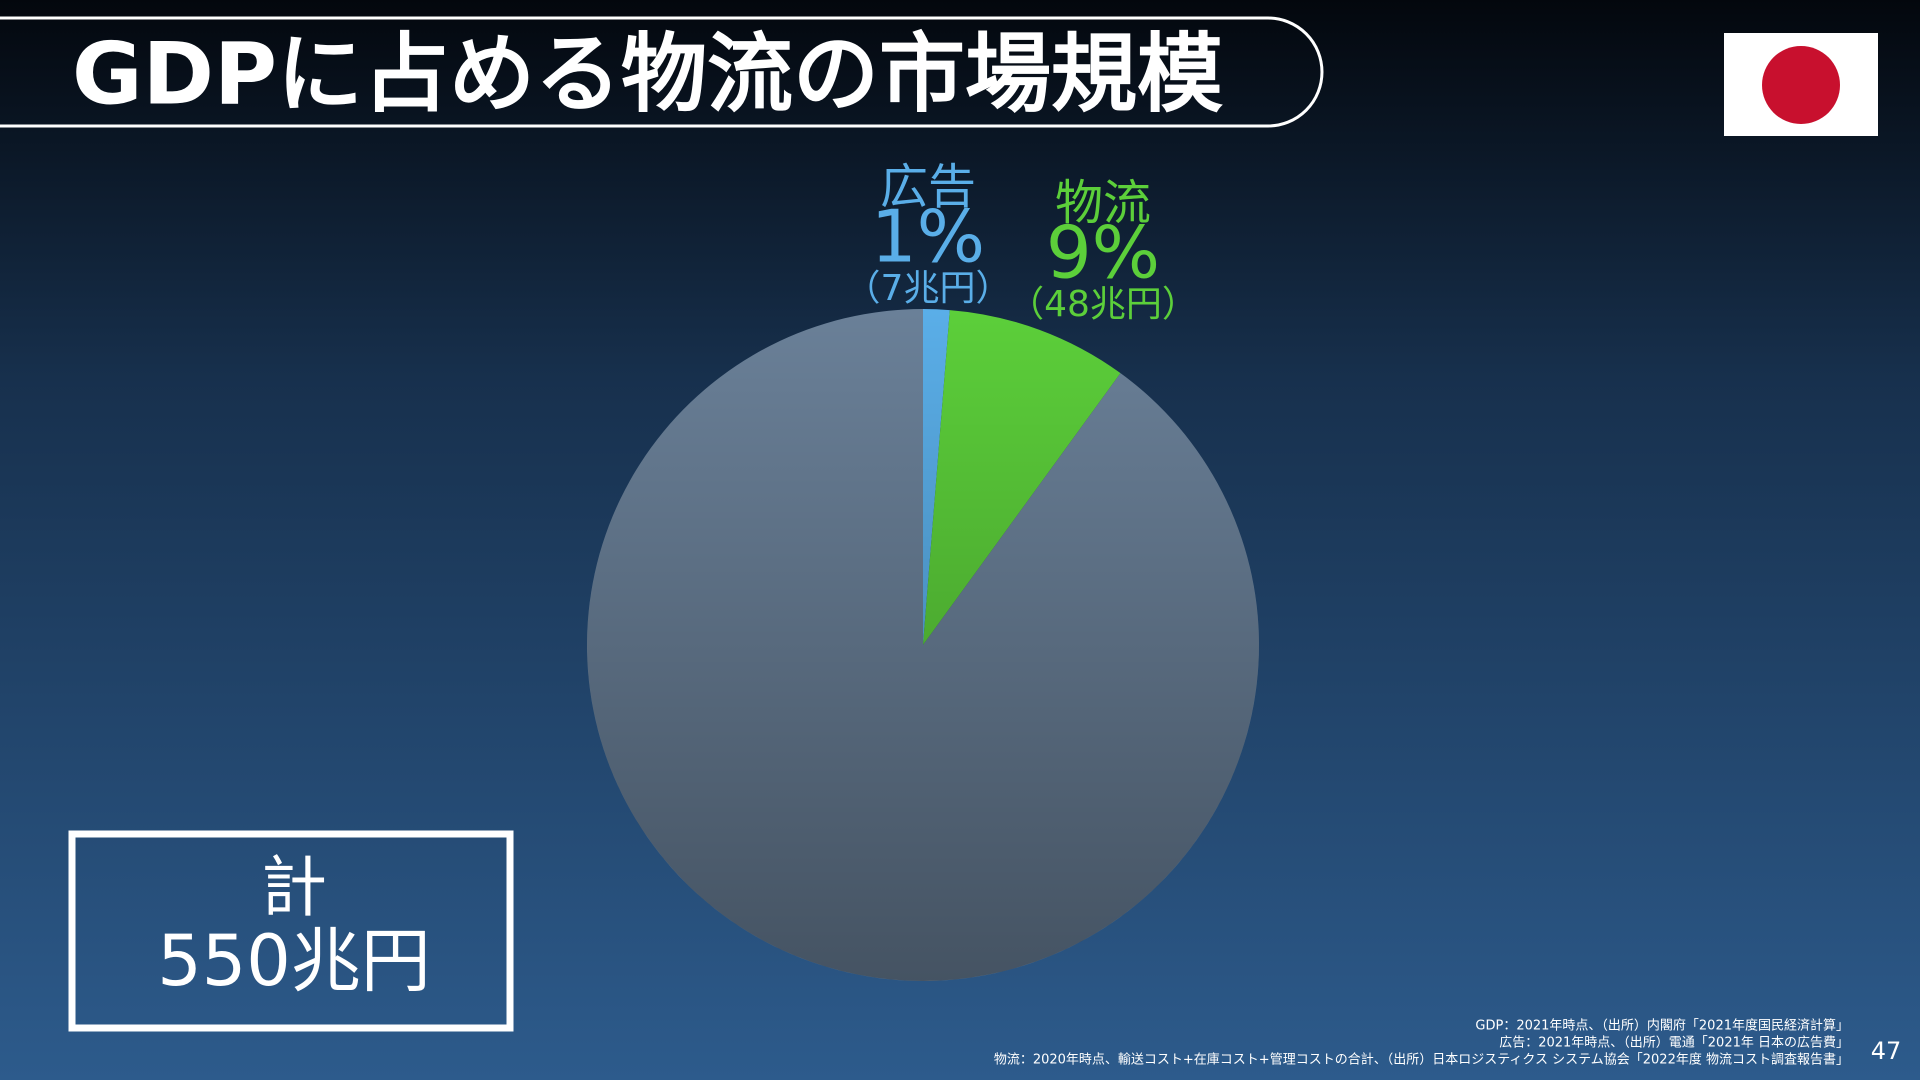 The width and height of the screenshot is (1920, 1080). I want to click on source-note: GDP：2021年時点、（出所）内閣府「2021年度国民経済計算」, so click(1662, 1026).